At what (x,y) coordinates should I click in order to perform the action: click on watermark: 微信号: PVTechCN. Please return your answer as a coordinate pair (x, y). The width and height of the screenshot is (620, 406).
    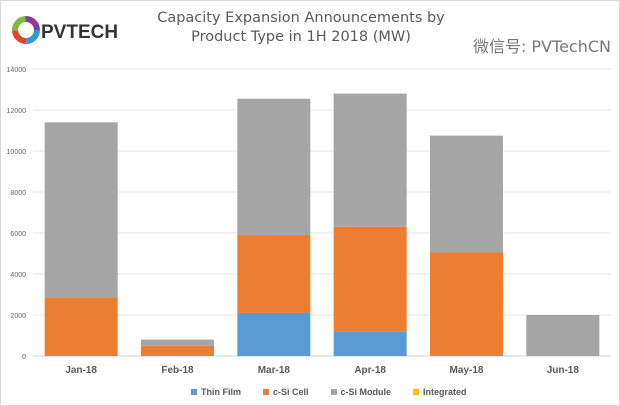
    Looking at the image, I should click on (541, 46).